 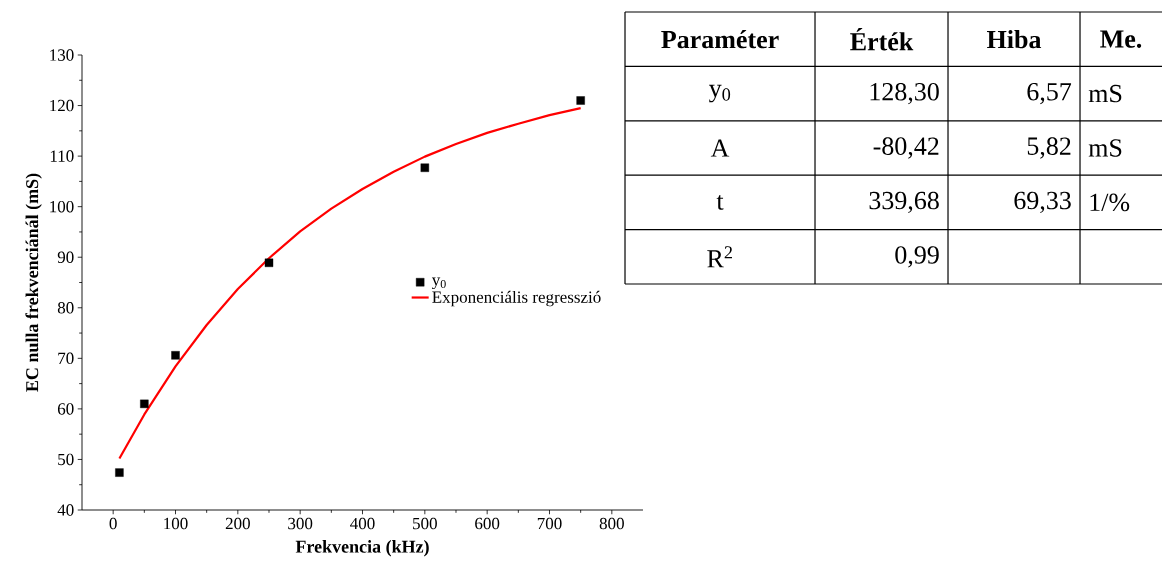 What do you see at coordinates (62, 156) in the screenshot?
I see `y-tick-label: 110` at bounding box center [62, 156].